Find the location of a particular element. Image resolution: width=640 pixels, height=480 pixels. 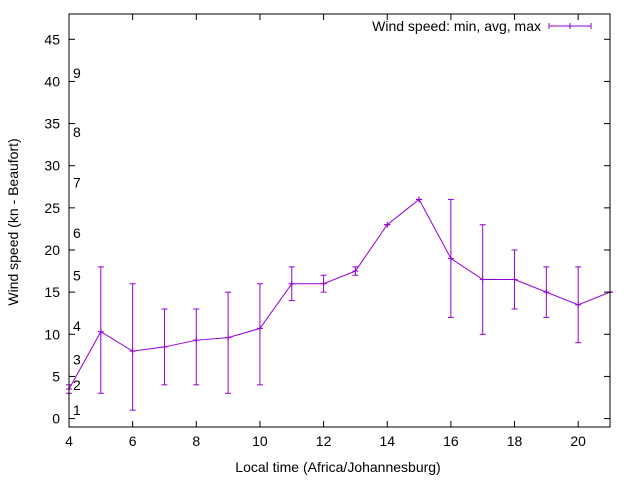

y-tick-label: 10 is located at coordinates (52, 334).